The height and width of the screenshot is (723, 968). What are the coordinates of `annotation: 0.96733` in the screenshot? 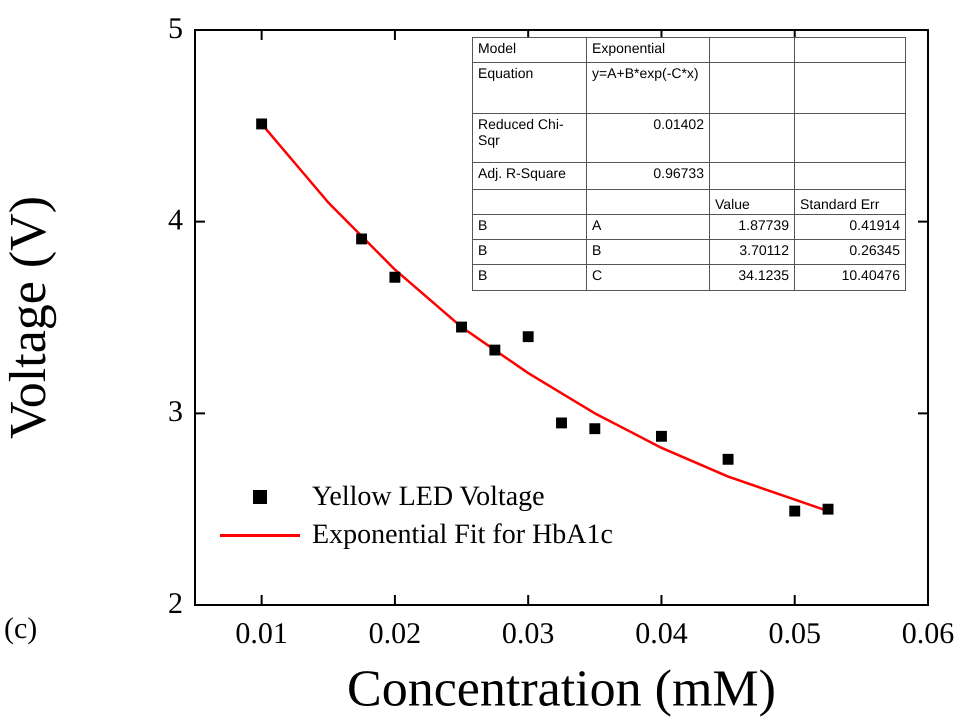 It's located at (648, 176).